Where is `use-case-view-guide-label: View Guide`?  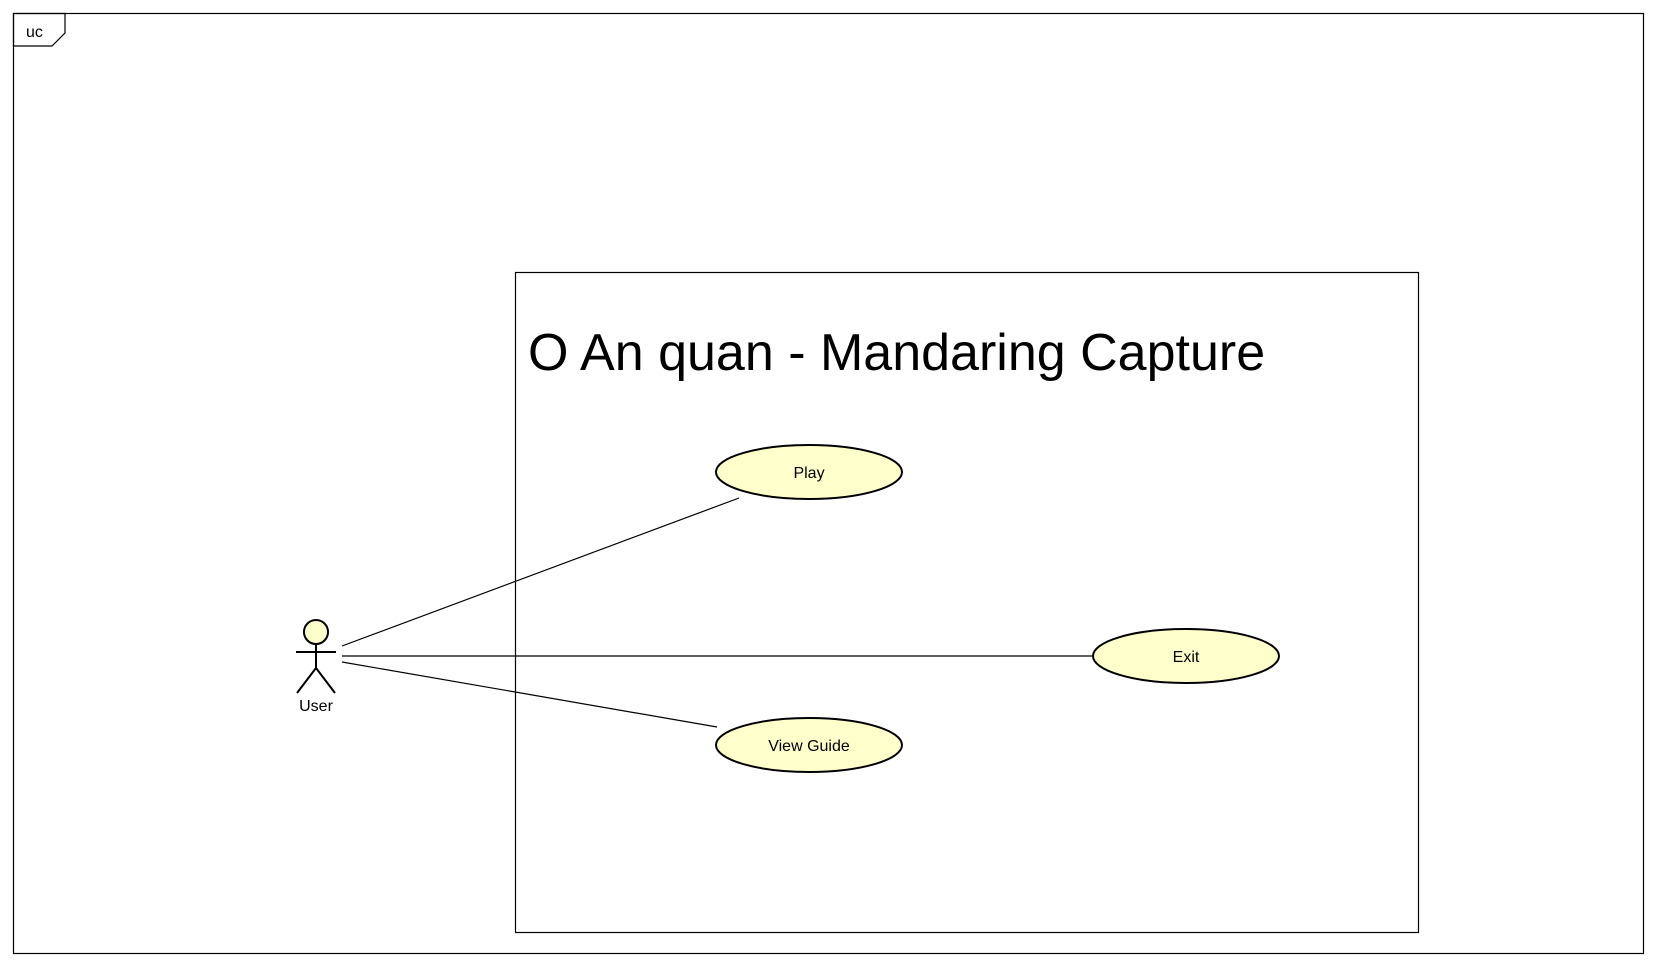
use-case-view-guide-label: View Guide is located at coordinates (809, 746).